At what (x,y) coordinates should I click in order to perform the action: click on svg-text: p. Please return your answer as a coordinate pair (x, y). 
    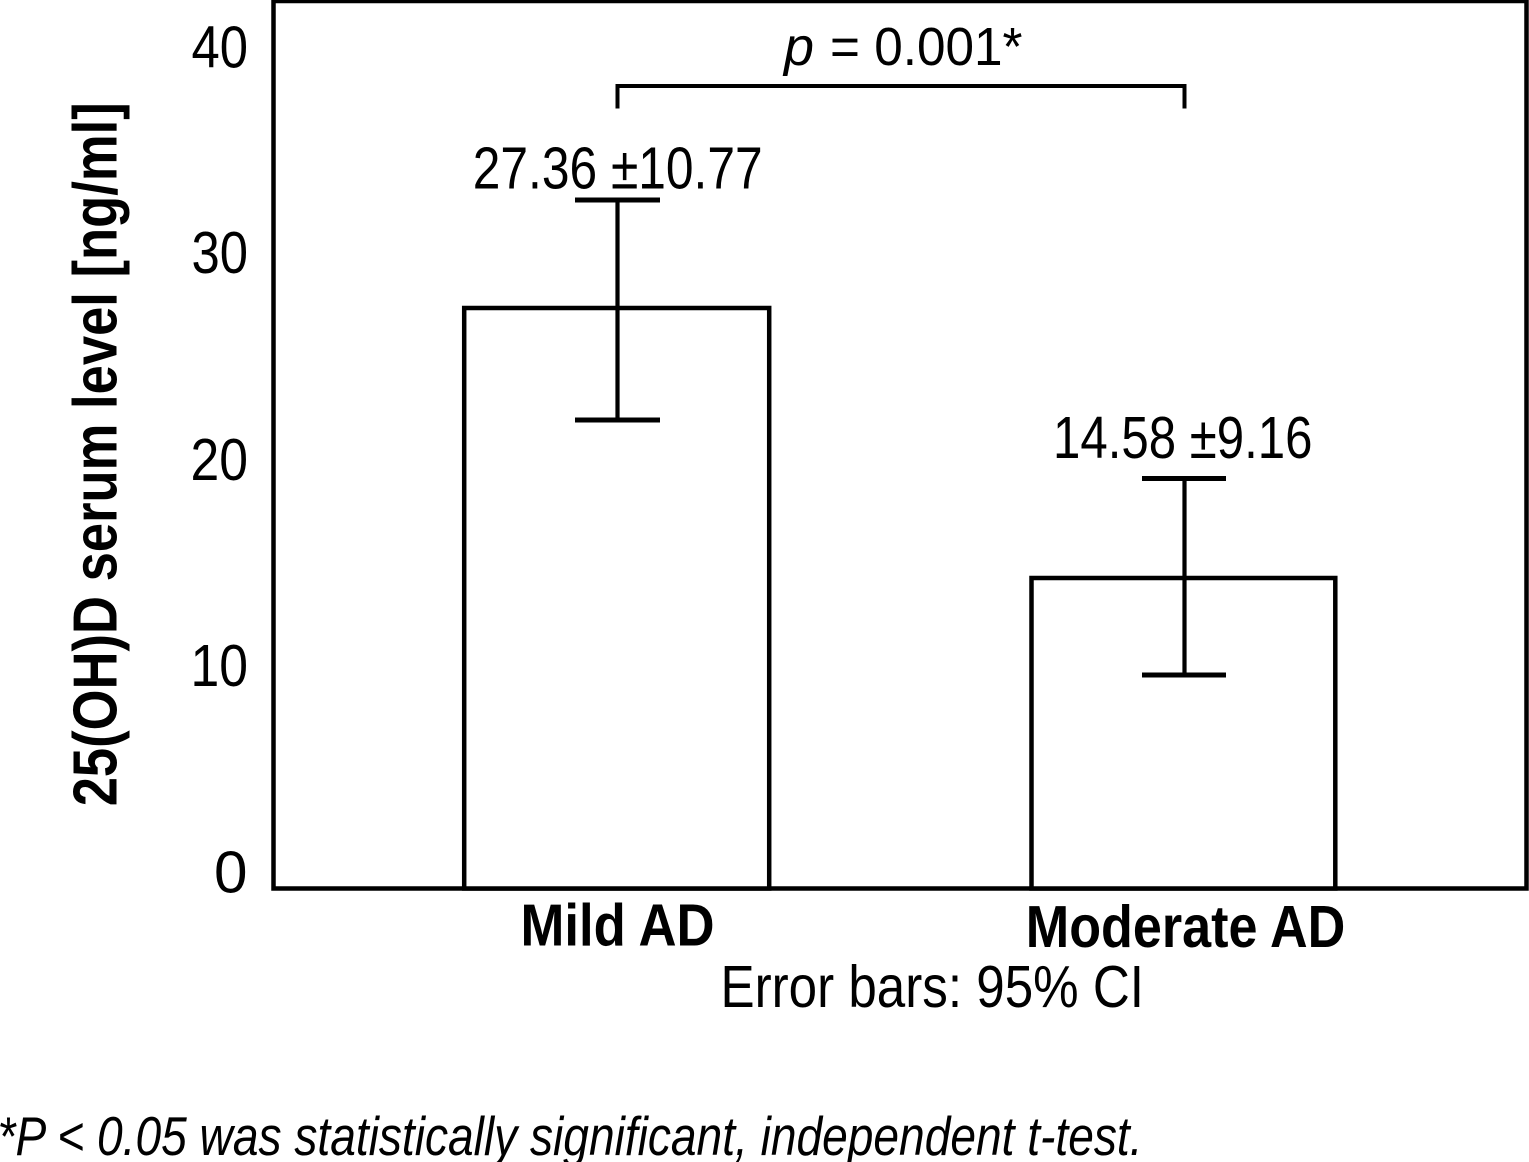
    Looking at the image, I should click on (798, 47).